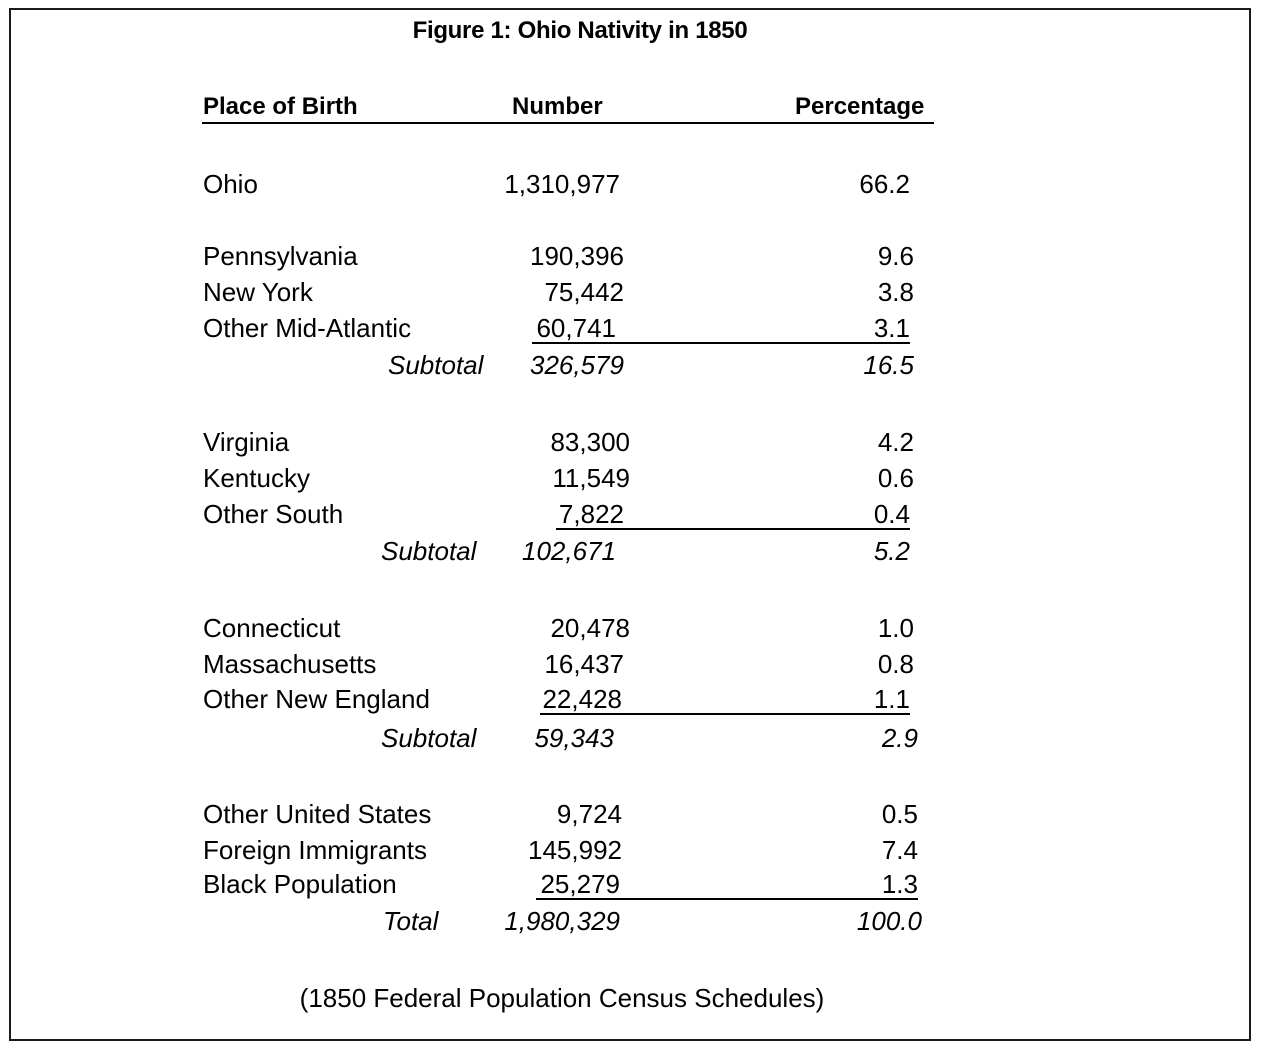 The height and width of the screenshot is (1052, 1262). Describe the element at coordinates (429, 551) in the screenshot. I see `row-subtotal-south-label: Subtotal` at that location.